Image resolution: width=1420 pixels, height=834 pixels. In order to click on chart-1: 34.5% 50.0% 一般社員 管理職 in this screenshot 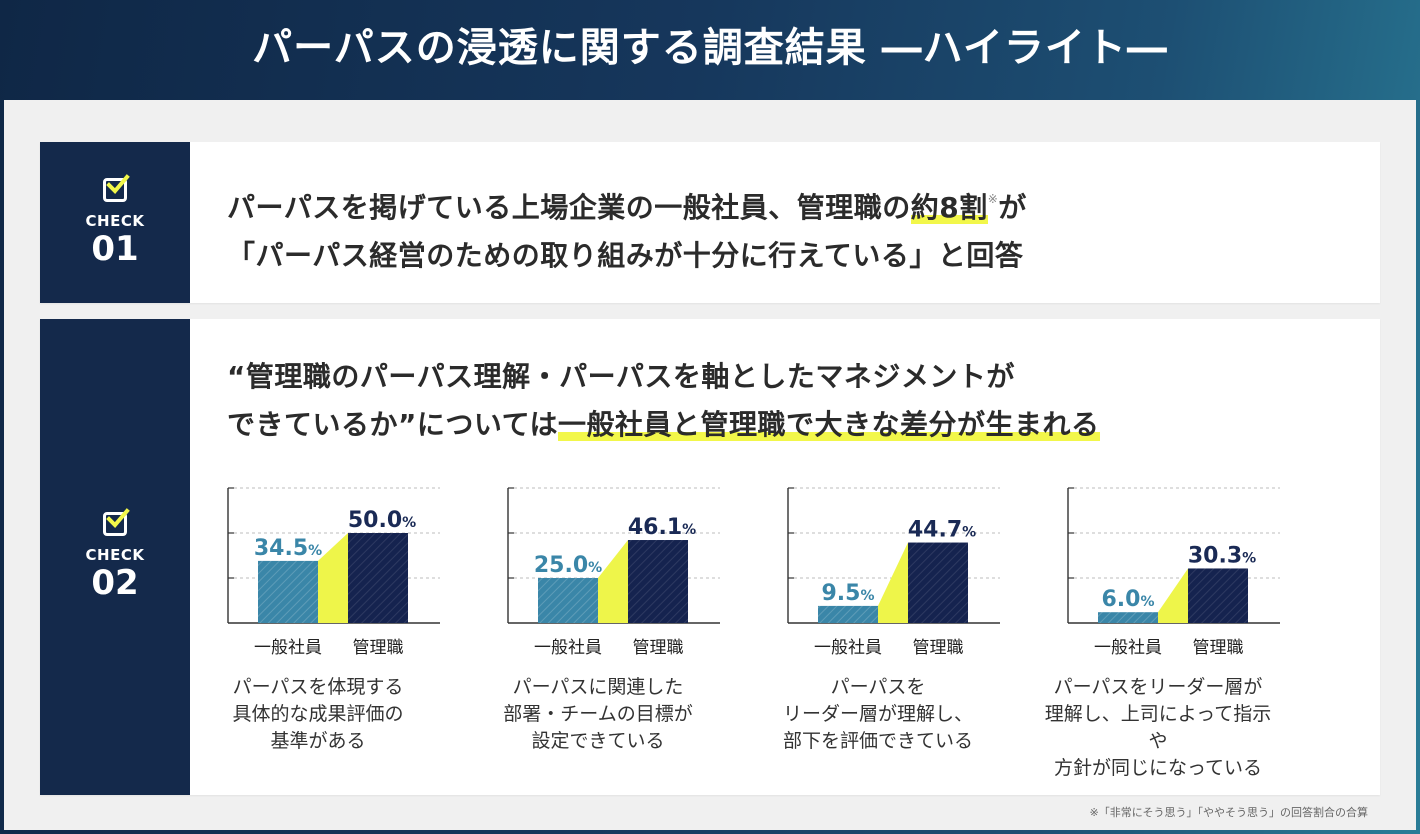, I will do `click(332, 576)`.